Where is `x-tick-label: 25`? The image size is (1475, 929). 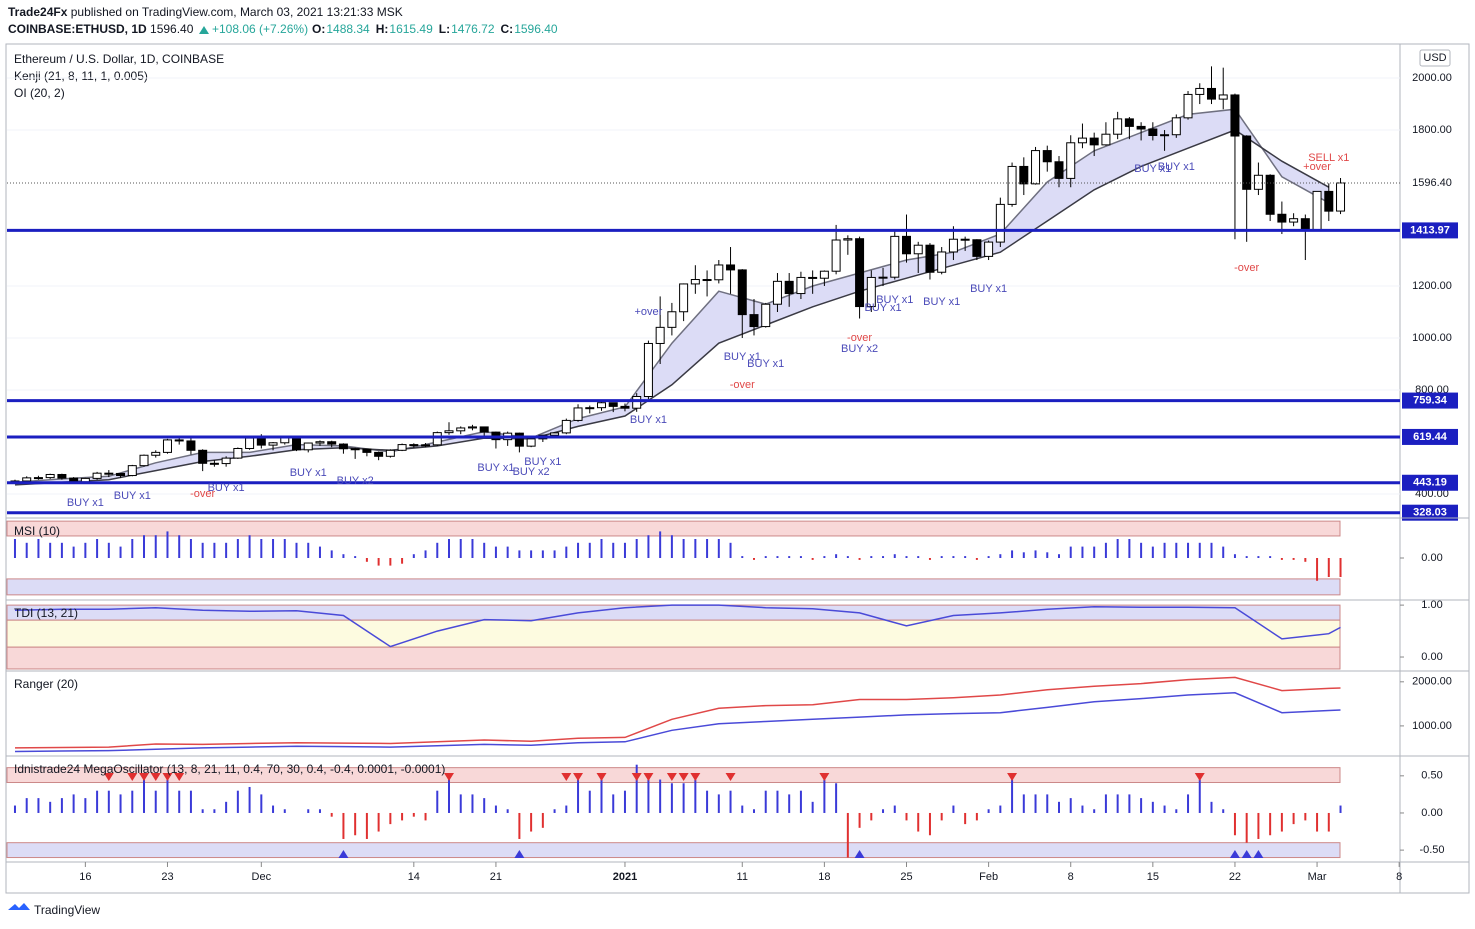
x-tick-label: 25 is located at coordinates (906, 877).